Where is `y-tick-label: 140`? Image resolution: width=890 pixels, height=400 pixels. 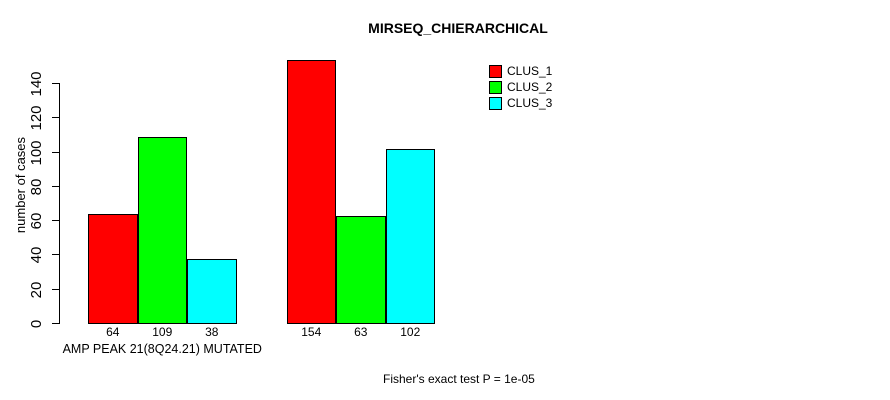 y-tick-label: 140 is located at coordinates (36, 84).